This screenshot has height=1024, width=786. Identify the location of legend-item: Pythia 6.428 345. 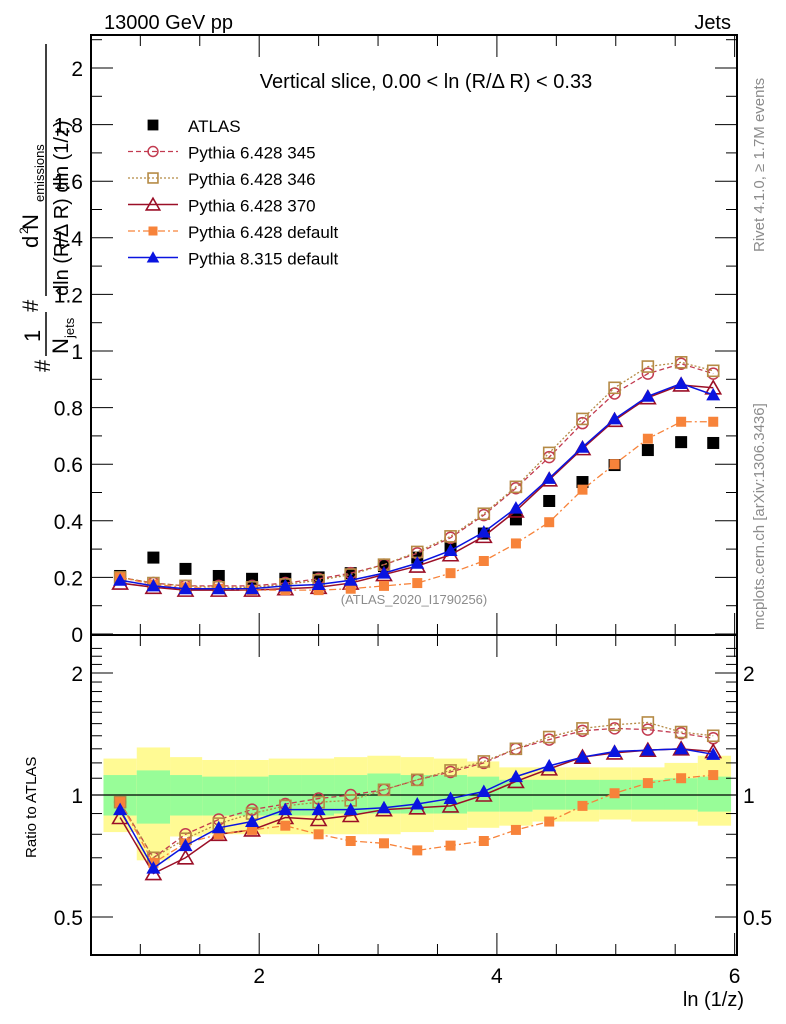
(222, 153).